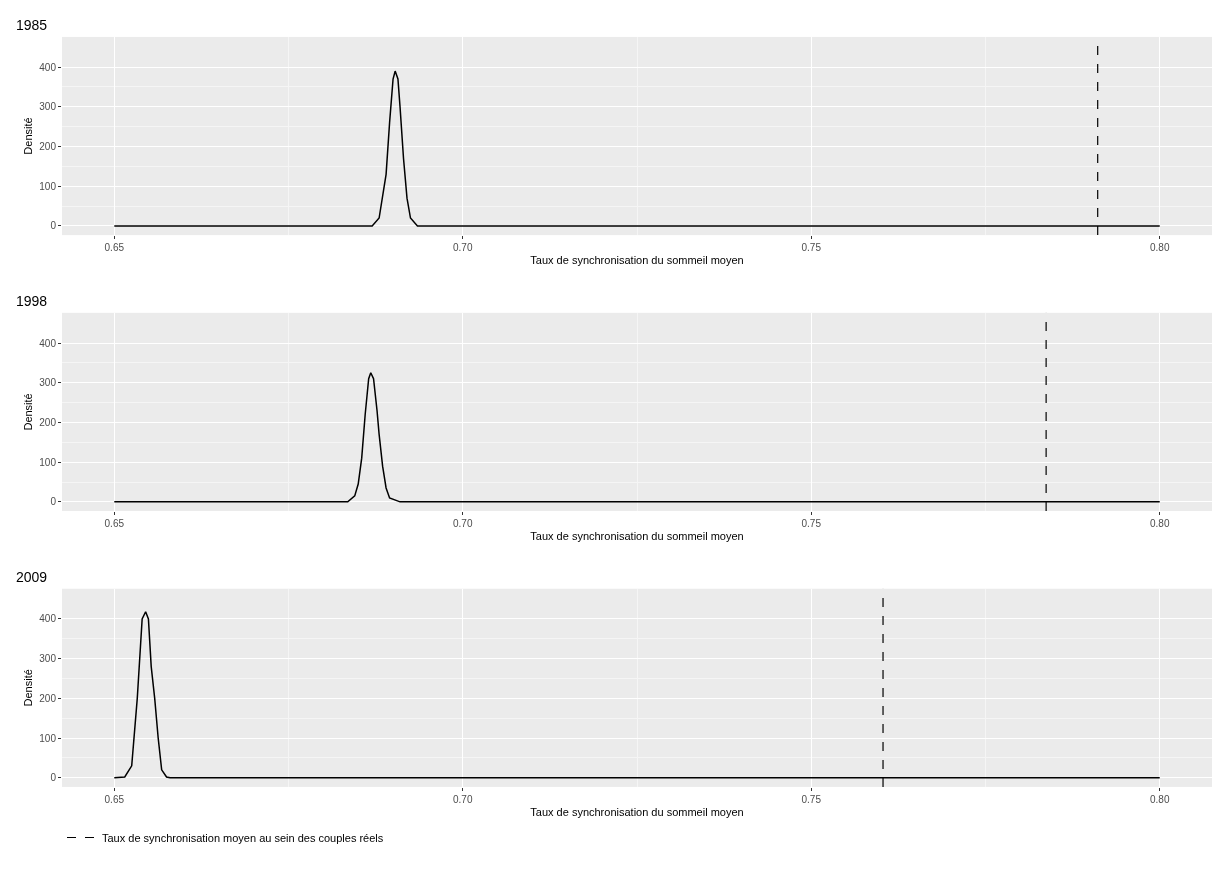 The height and width of the screenshot is (877, 1227). I want to click on legend-label: Taux de synchronisation moyen au sein des couples réels, so click(243, 837).